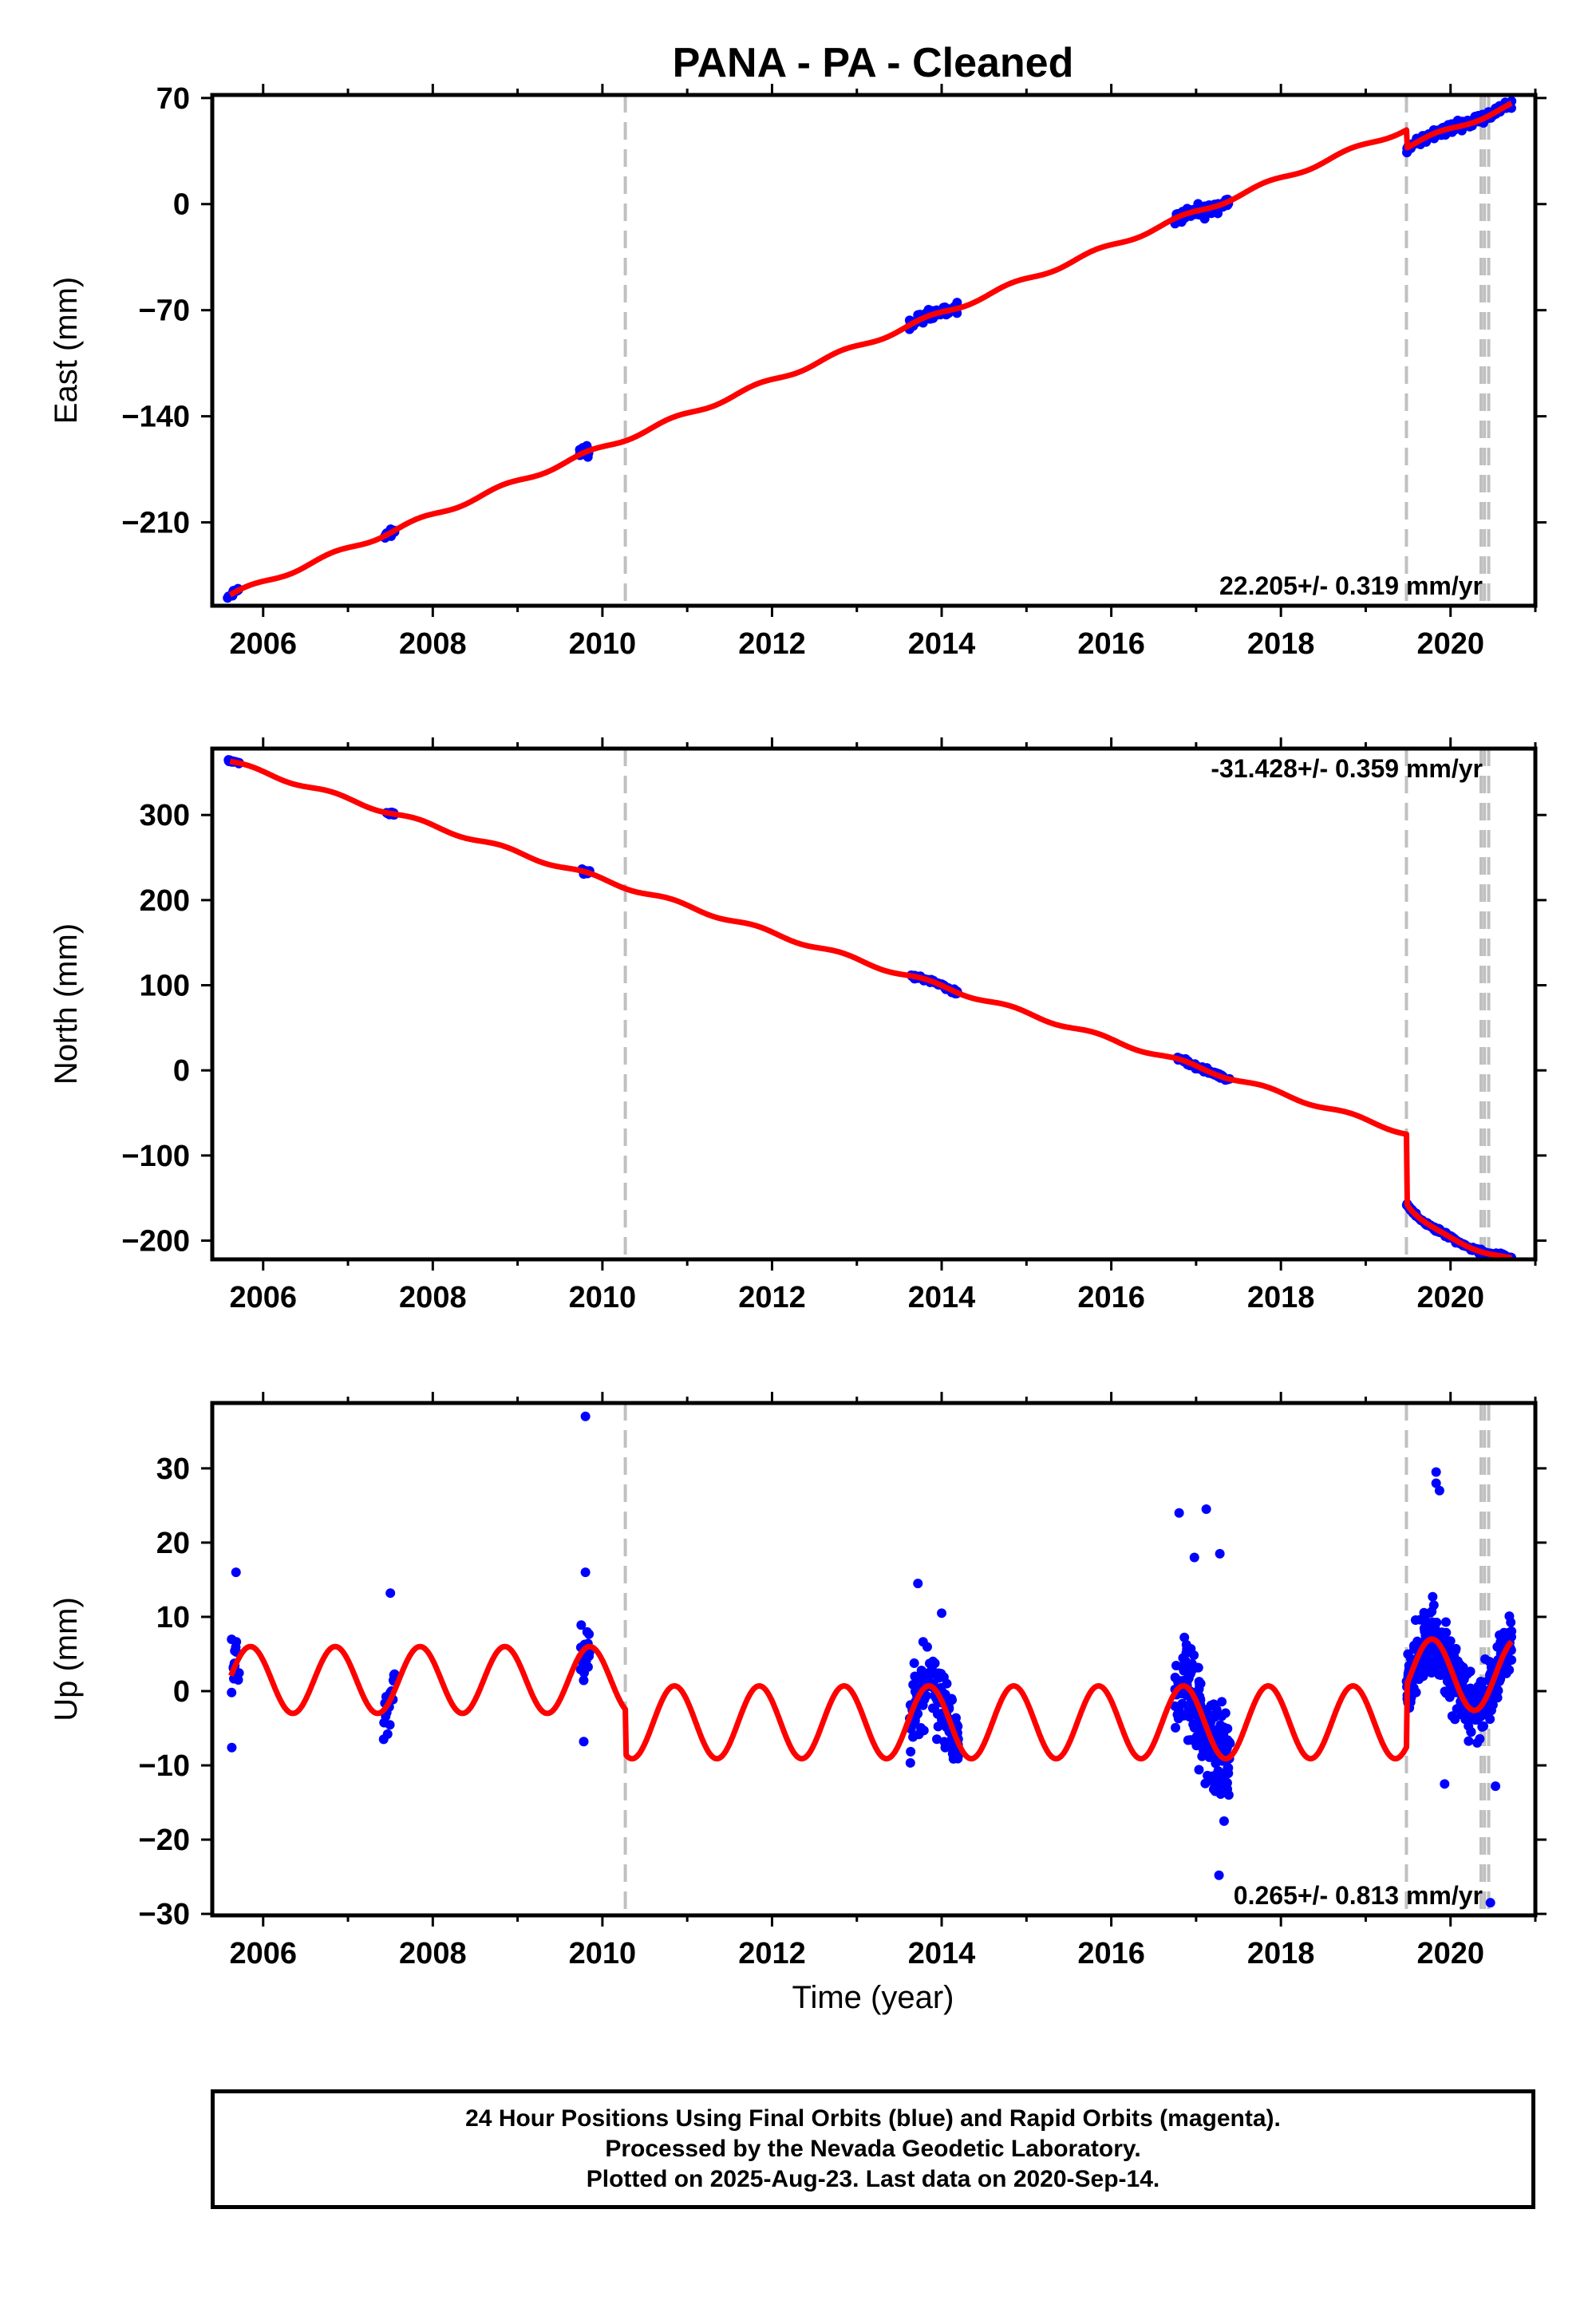  What do you see at coordinates (66, 350) in the screenshot?
I see `y-axis-label: East (mm)` at bounding box center [66, 350].